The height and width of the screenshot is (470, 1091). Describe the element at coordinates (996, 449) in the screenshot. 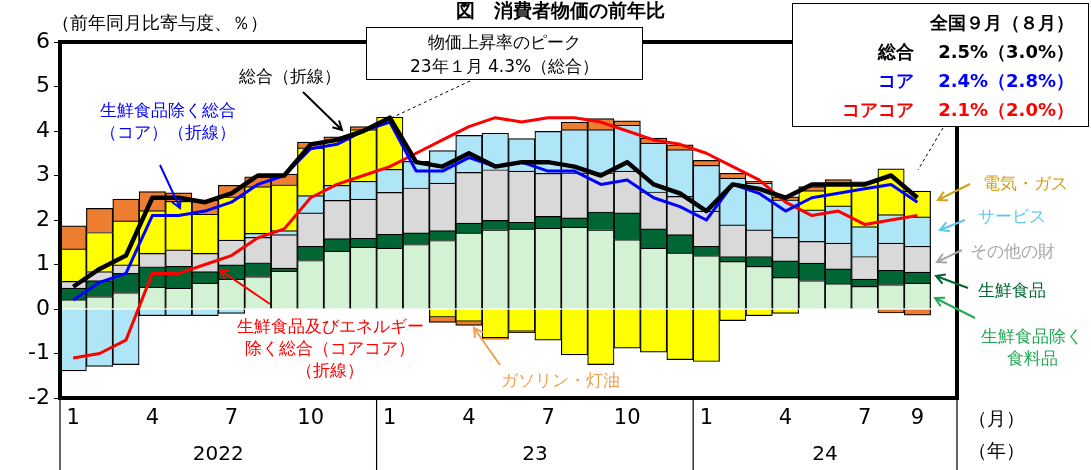

I see `text: （年）` at that location.